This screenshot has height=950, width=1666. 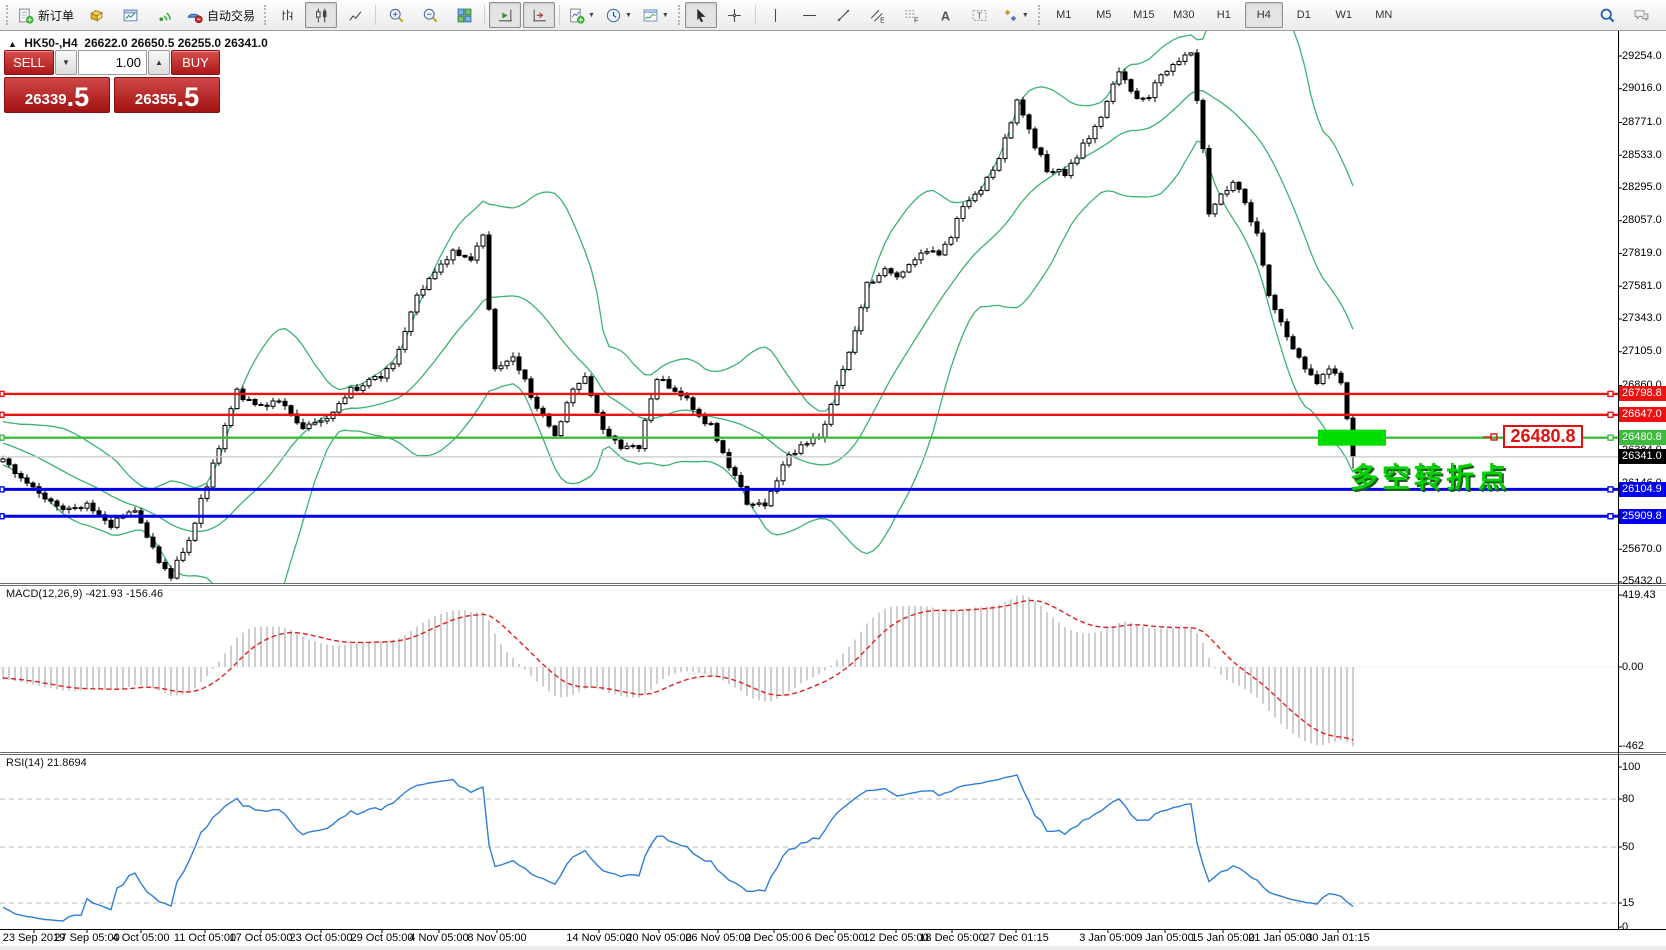 What do you see at coordinates (195, 18) in the screenshot?
I see `algo-trading-icon` at bounding box center [195, 18].